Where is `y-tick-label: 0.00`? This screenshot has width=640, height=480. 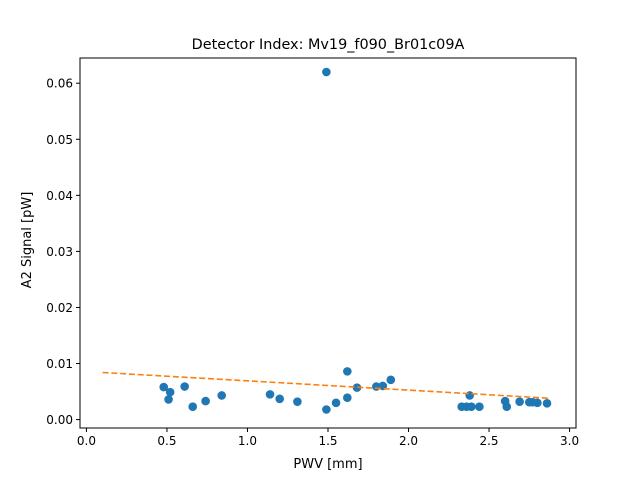
y-tick-label: 0.00 is located at coordinates (59, 420).